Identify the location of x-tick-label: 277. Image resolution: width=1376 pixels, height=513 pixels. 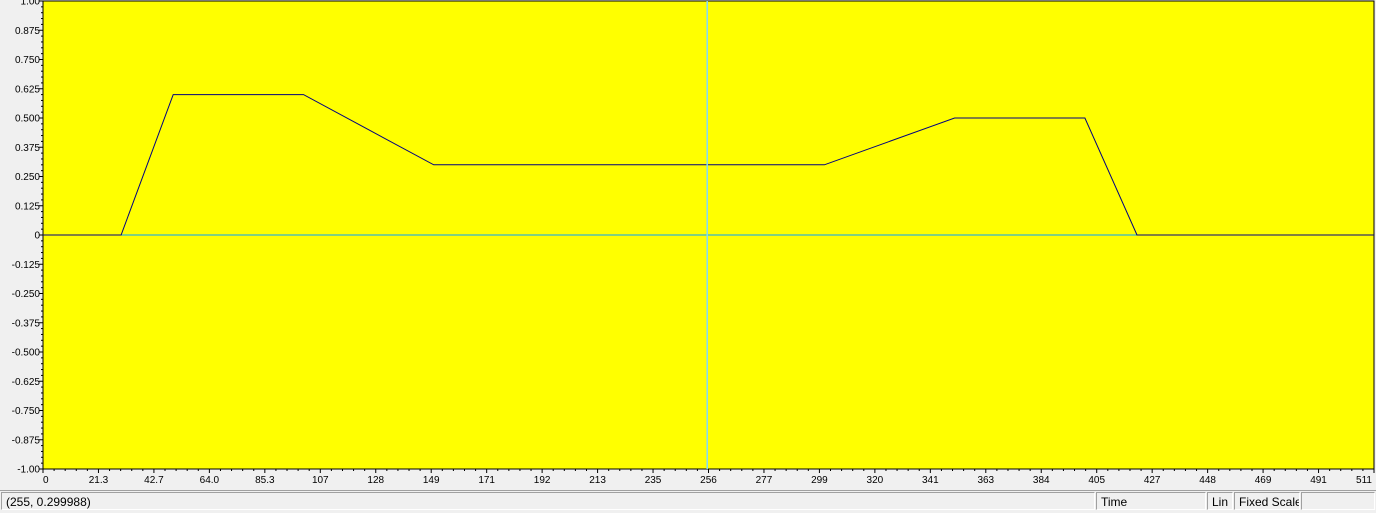
(764, 480).